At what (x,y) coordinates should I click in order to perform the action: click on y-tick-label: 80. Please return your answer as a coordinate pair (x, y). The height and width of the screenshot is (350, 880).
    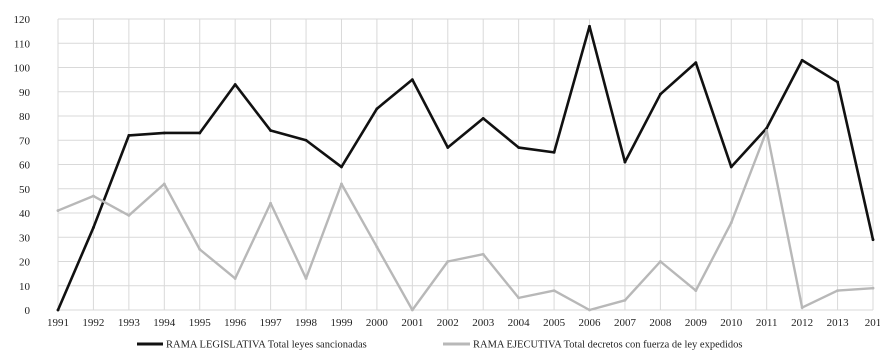
    Looking at the image, I should click on (25, 117).